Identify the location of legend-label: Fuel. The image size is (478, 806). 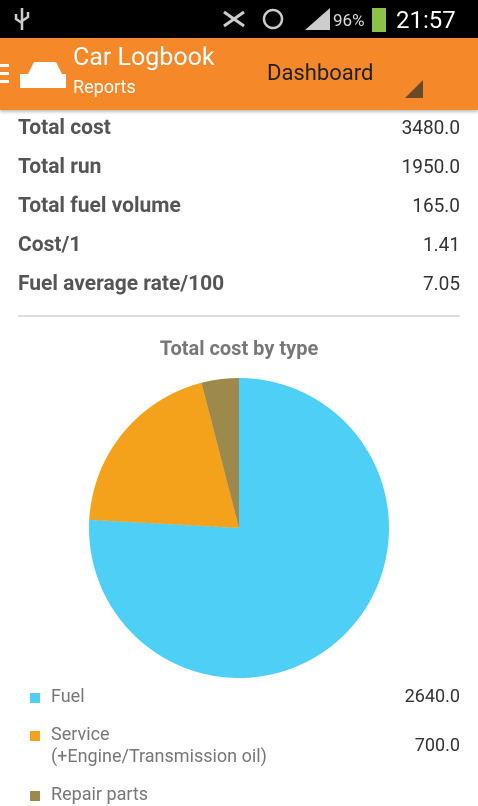
(68, 696).